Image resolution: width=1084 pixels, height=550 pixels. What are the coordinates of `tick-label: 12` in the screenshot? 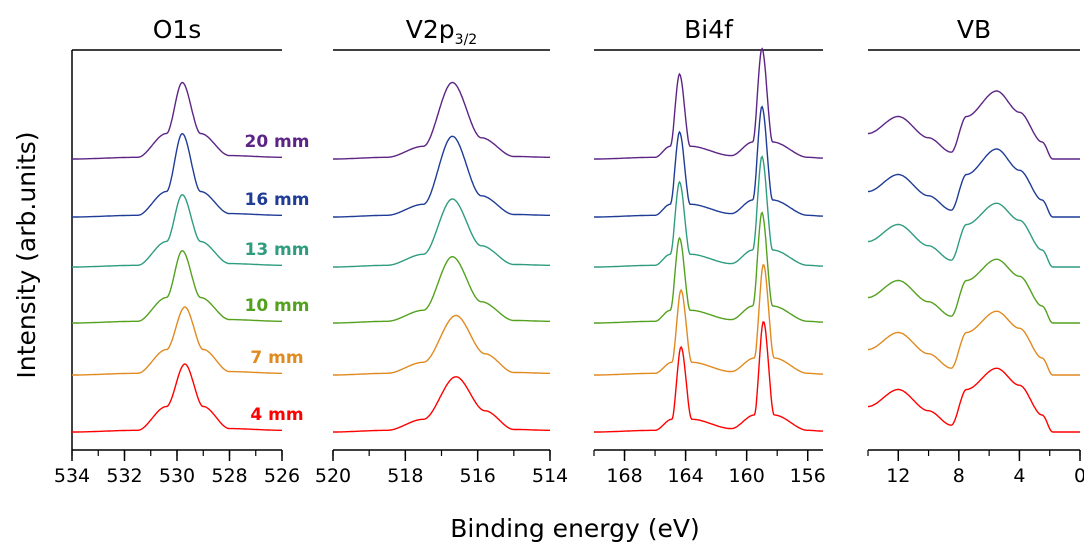 It's located at (898, 476).